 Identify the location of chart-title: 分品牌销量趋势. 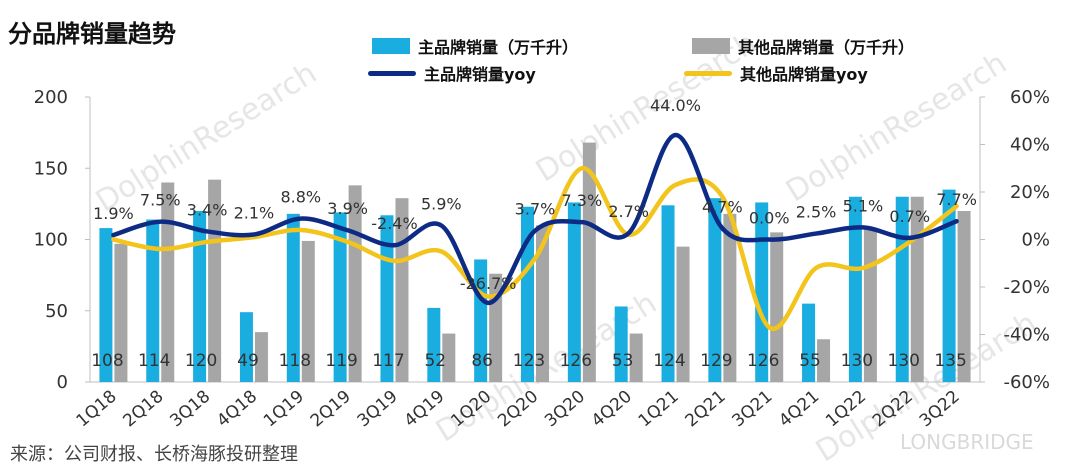
(92, 34).